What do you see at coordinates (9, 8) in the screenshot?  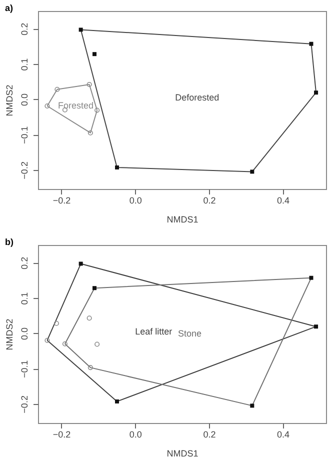 I see `chart-title: a)` at bounding box center [9, 8].